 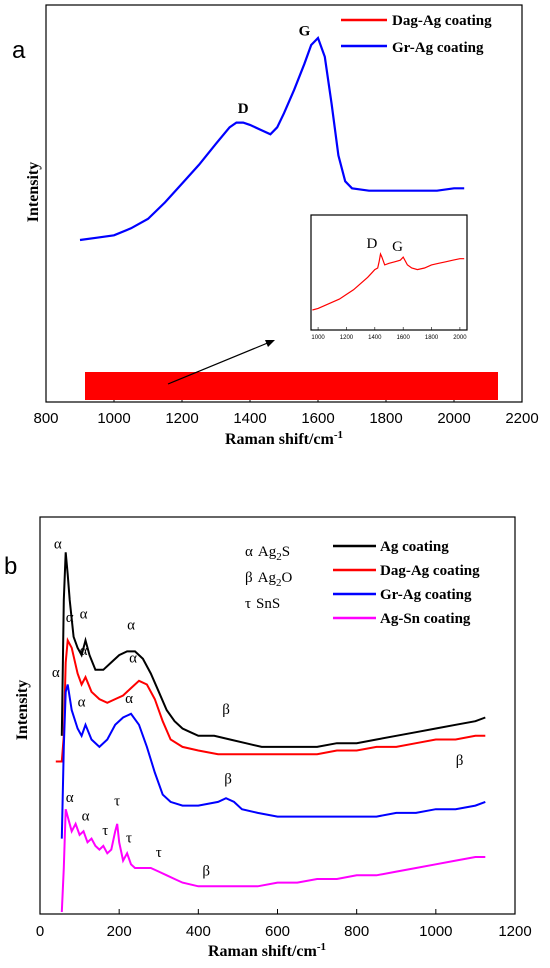 I want to click on phase-legend-entry: τ SnS, so click(x=262, y=604).